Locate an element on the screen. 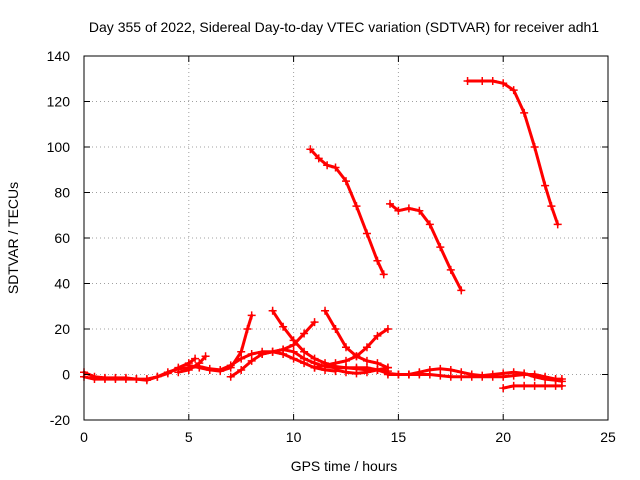 The image size is (640, 480). y-tick-label: 0 is located at coordinates (66, 375).